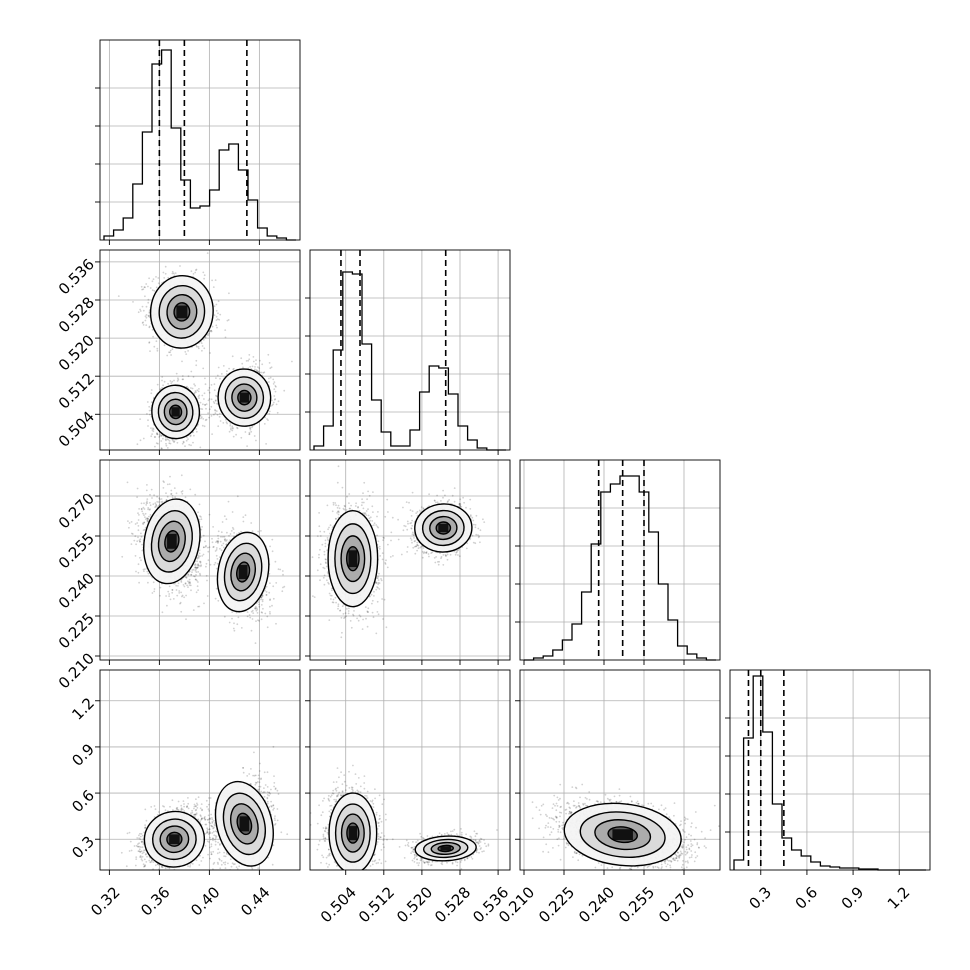 This screenshot has height=970, width=970. What do you see at coordinates (182, 312) in the screenshot?
I see `density-peak` at bounding box center [182, 312].